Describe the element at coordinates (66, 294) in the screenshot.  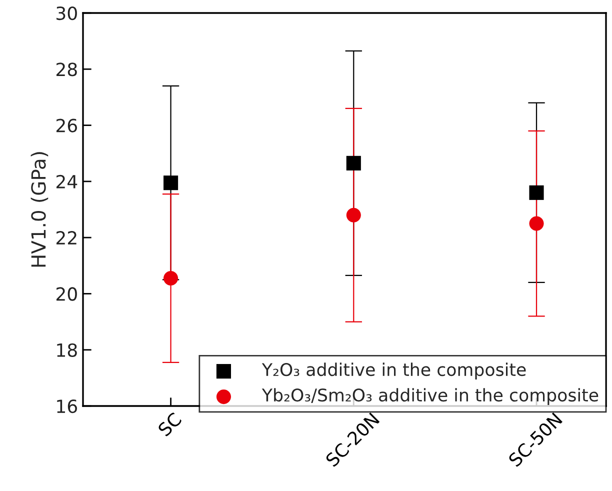
I see `y-tick-label: 20` at that location.